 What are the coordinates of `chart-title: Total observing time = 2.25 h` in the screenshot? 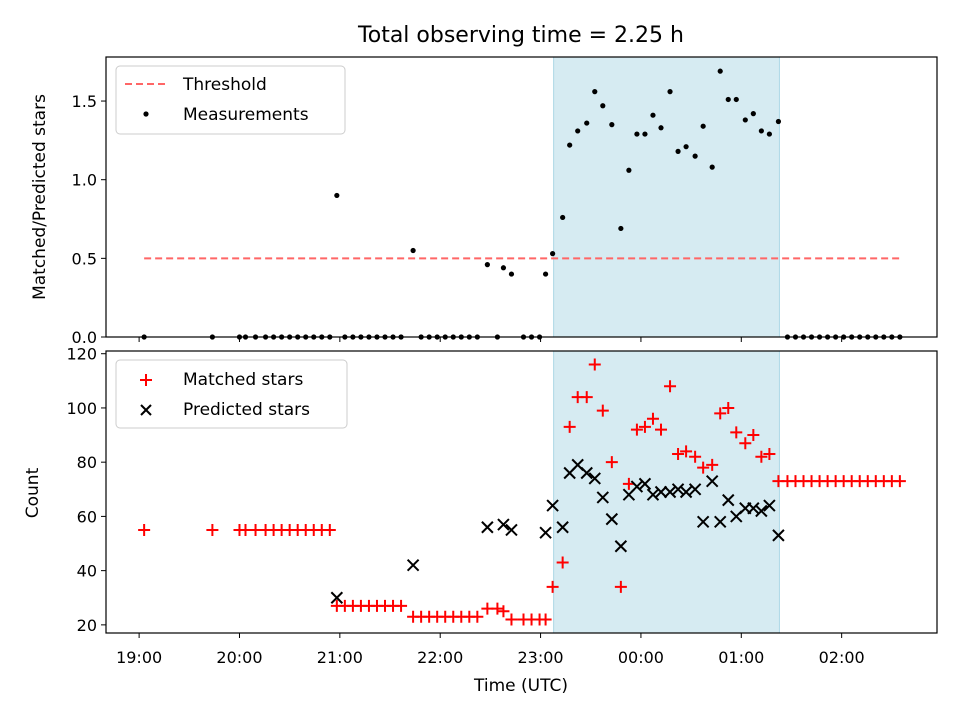 It's located at (520, 35).